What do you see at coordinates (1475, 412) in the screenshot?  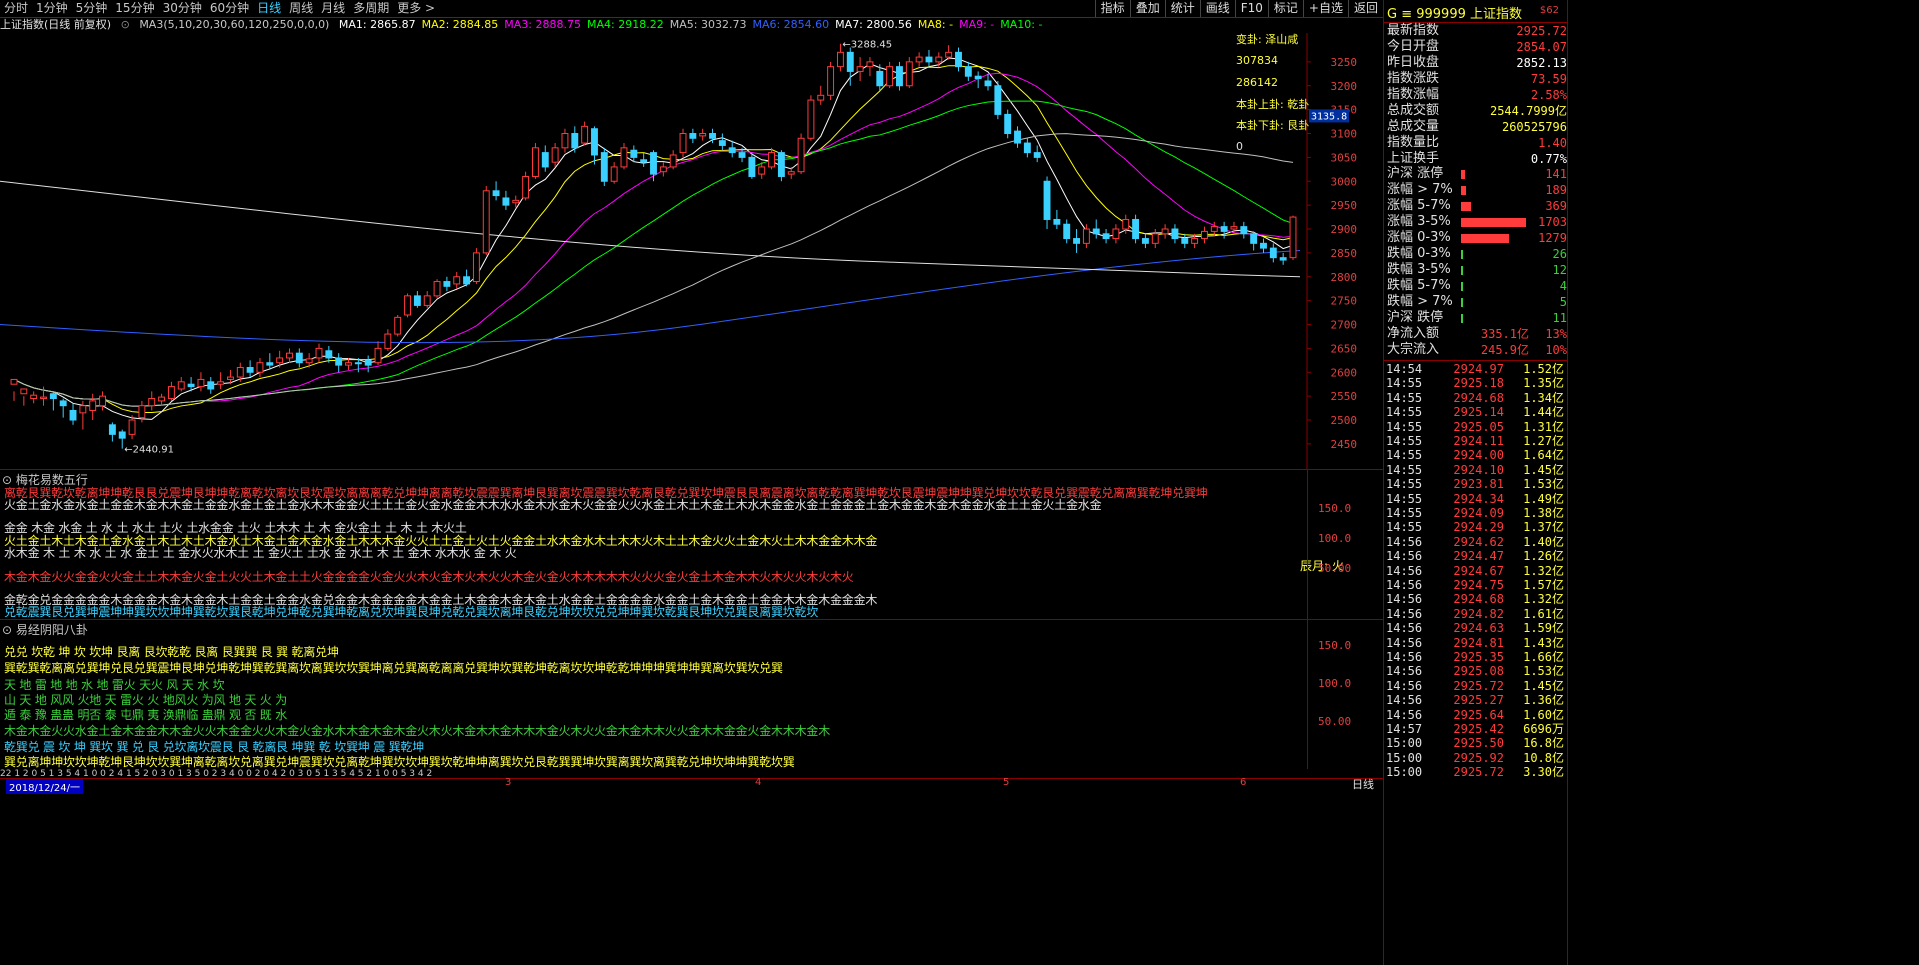 I see `tick-row: 14:55 2925.14 1.44亿` at bounding box center [1475, 412].